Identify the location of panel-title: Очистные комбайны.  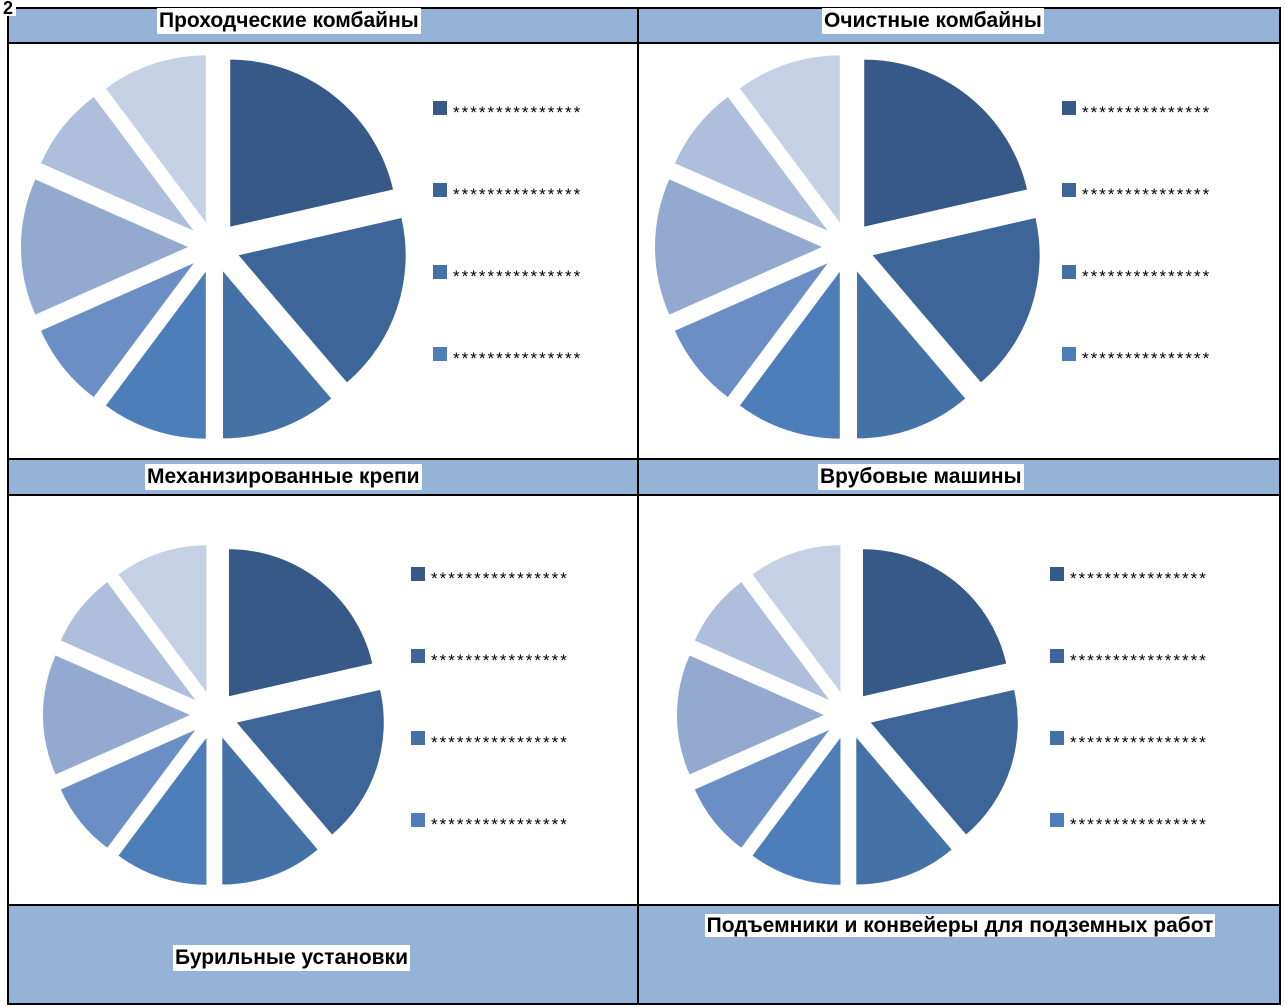
(933, 21).